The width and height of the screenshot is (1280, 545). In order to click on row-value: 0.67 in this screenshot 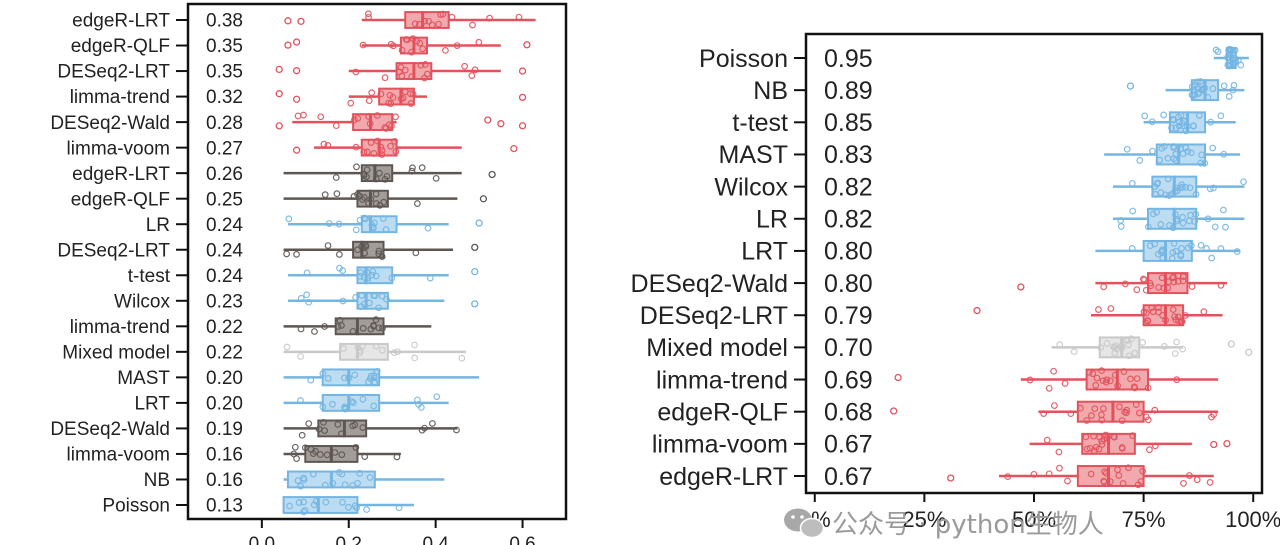, I will do `click(848, 445)`.